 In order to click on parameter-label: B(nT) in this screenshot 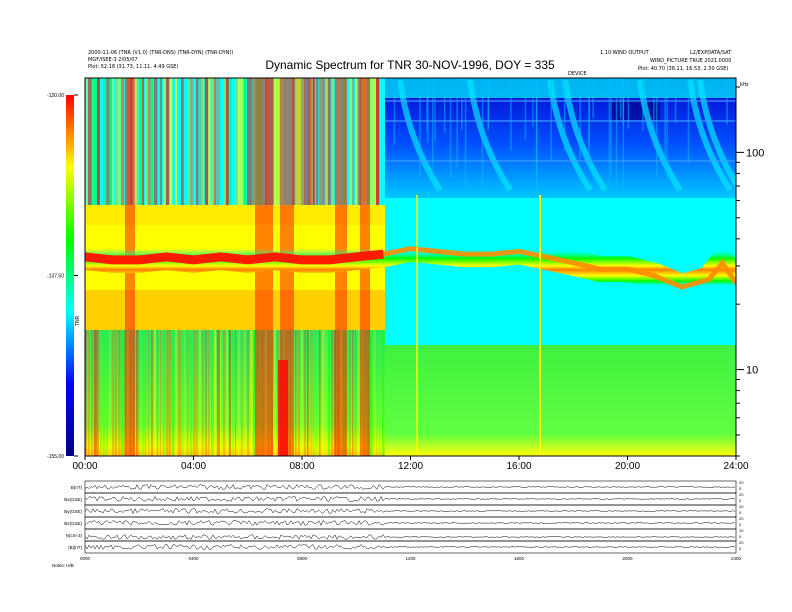, I will do `click(77, 487)`.